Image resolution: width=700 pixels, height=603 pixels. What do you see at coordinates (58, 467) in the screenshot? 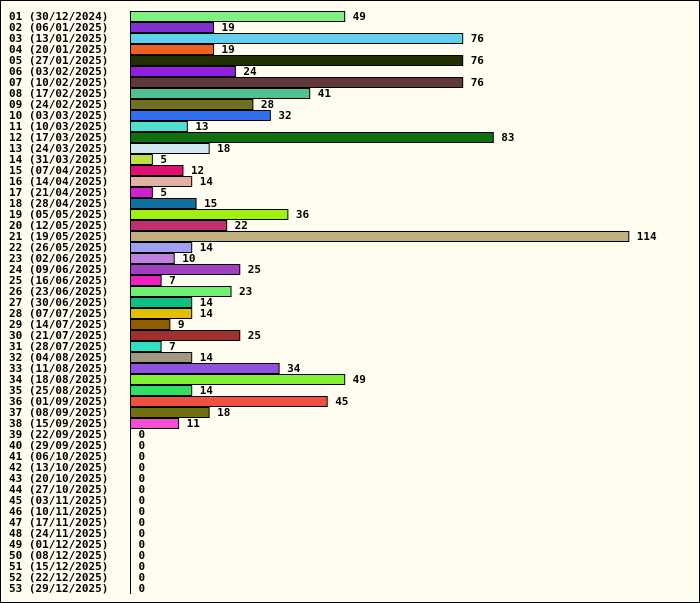
I see `category-label: 42 (13/10/2025)` at bounding box center [58, 467].